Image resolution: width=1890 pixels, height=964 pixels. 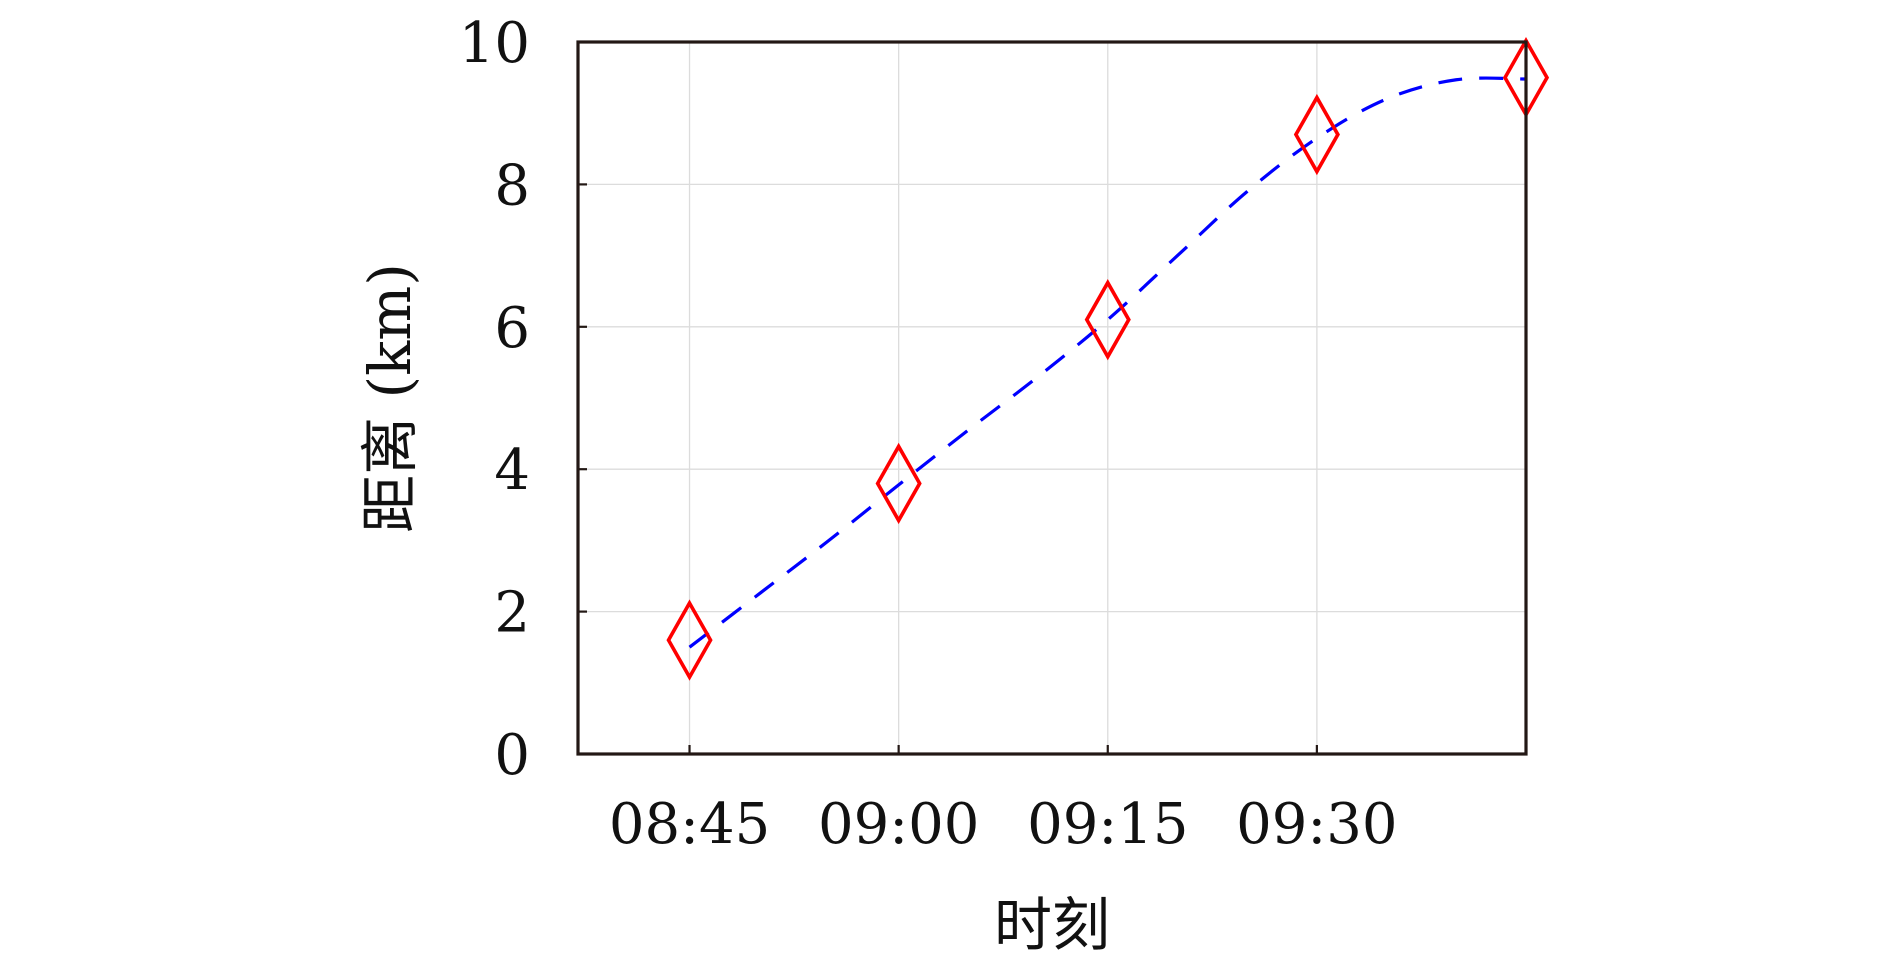 What do you see at coordinates (512, 328) in the screenshot?
I see `y-tick-label: 6` at bounding box center [512, 328].